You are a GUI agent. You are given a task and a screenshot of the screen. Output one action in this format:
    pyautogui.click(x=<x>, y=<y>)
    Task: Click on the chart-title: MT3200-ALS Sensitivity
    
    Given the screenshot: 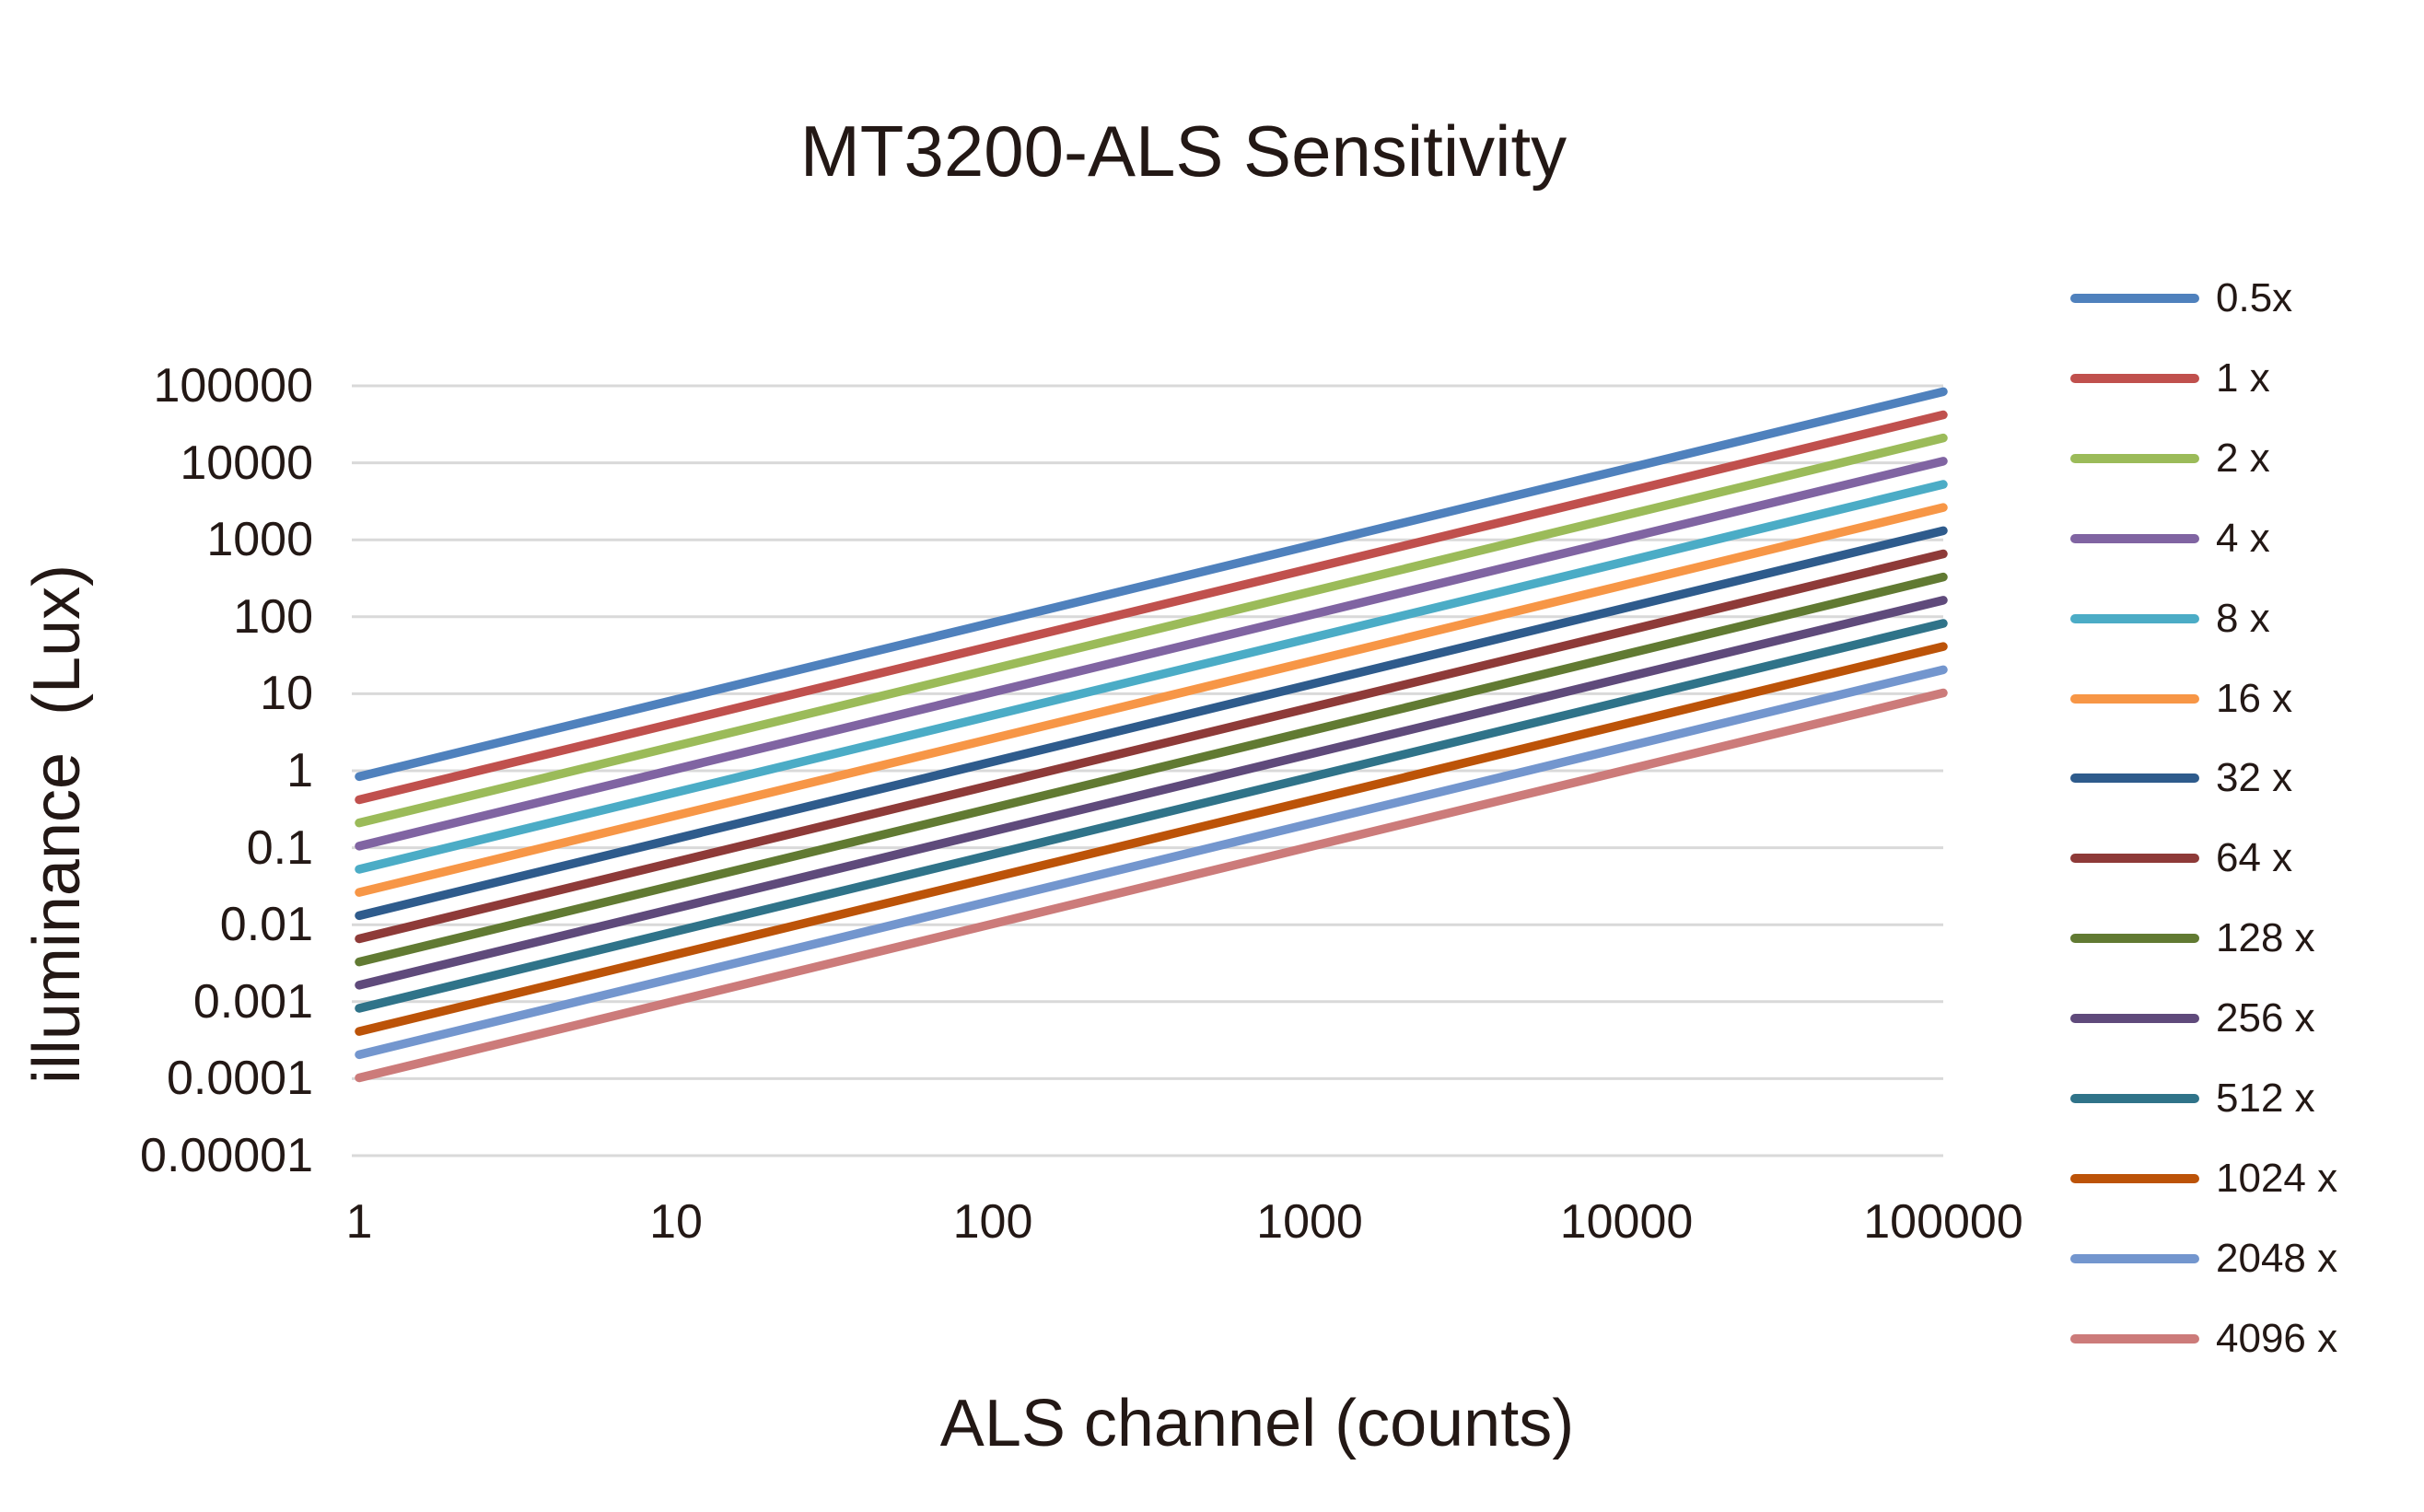 What is the action you would take?
    pyautogui.click(x=1183, y=151)
    